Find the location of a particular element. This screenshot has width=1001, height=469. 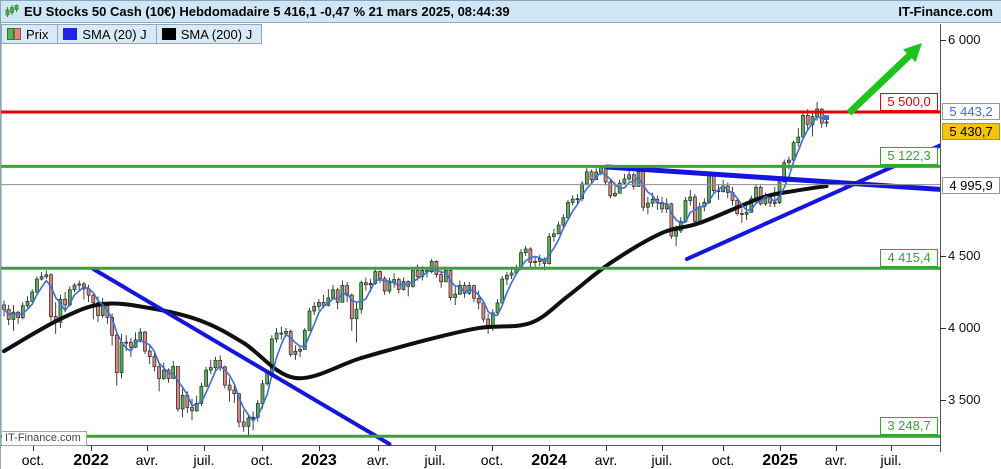

chart-watermark: IT-Finance.com is located at coordinates (44, 438).